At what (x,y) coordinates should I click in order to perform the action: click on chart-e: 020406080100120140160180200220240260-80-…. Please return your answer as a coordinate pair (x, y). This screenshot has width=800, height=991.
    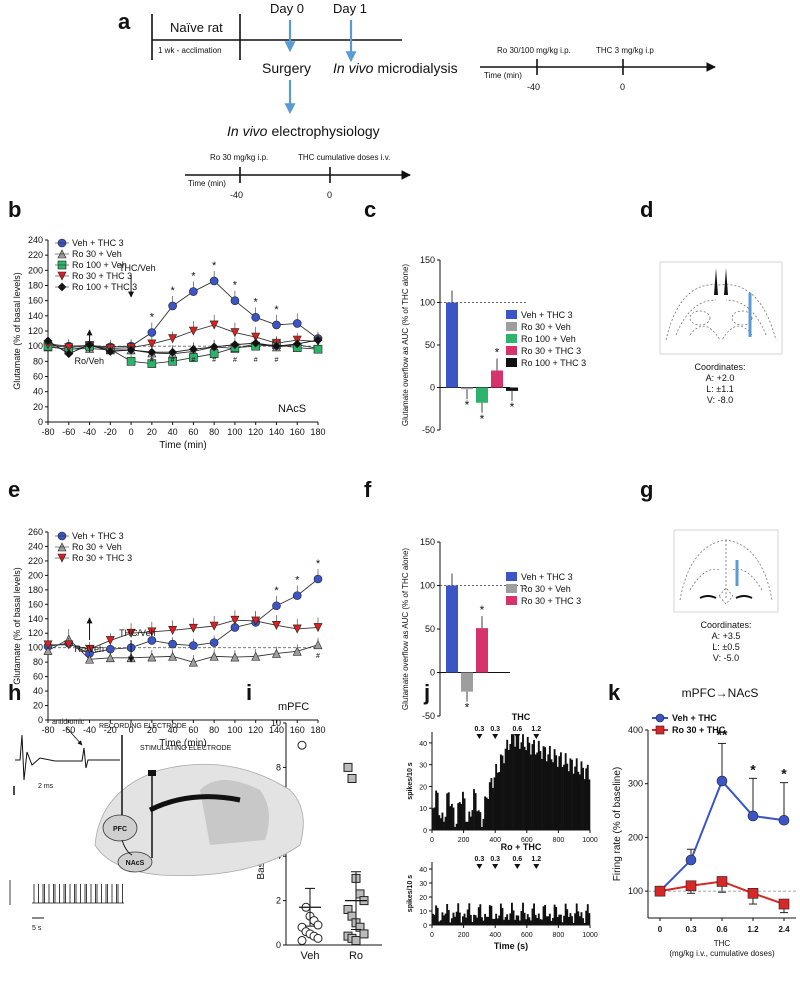
    Looking at the image, I should click on (169, 638).